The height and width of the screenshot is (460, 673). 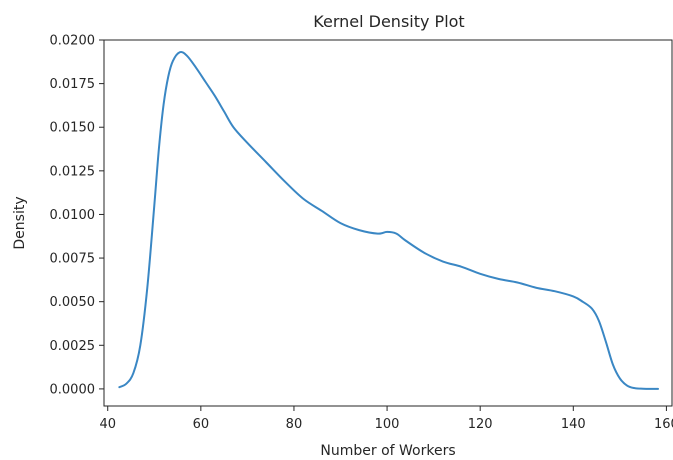 What do you see at coordinates (73, 302) in the screenshot?
I see `y-tick-label: 0.0050` at bounding box center [73, 302].